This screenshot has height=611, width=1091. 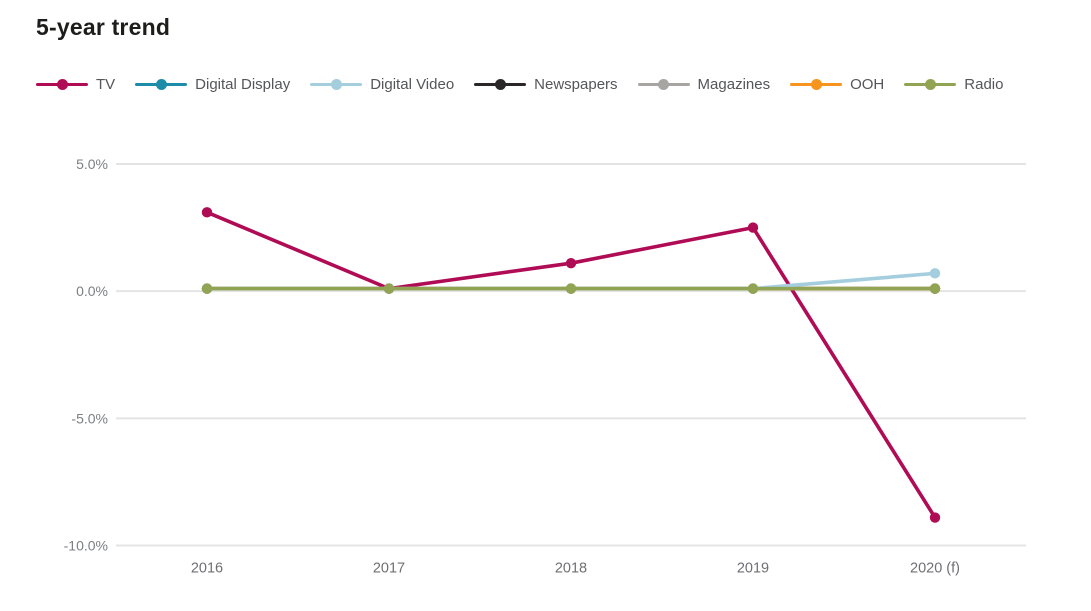 I want to click on x-axis-tick-label: 2019, so click(x=753, y=568).